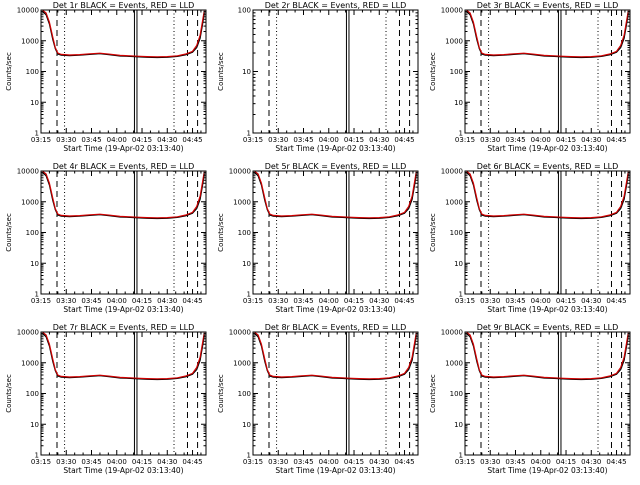 The height and width of the screenshot is (485, 640). I want to click on panel-title: Det 5r BLACK = Events, RED = LLD, so click(336, 166).